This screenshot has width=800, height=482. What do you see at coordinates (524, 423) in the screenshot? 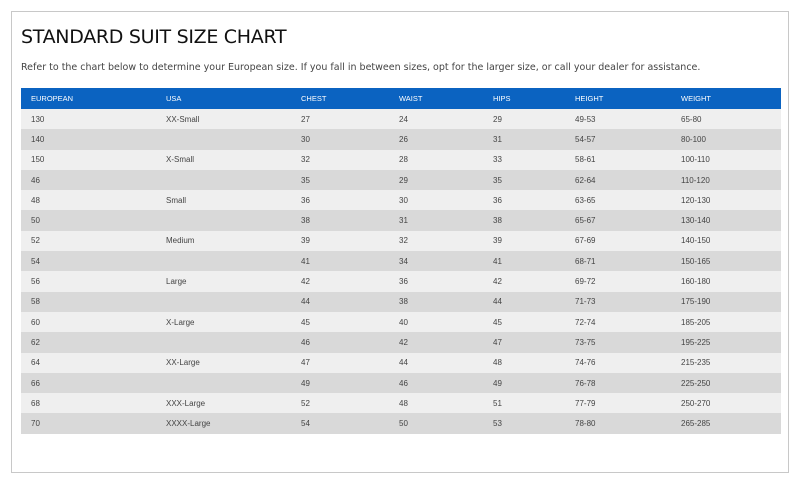
I see `table-cell: 53` at bounding box center [524, 423].